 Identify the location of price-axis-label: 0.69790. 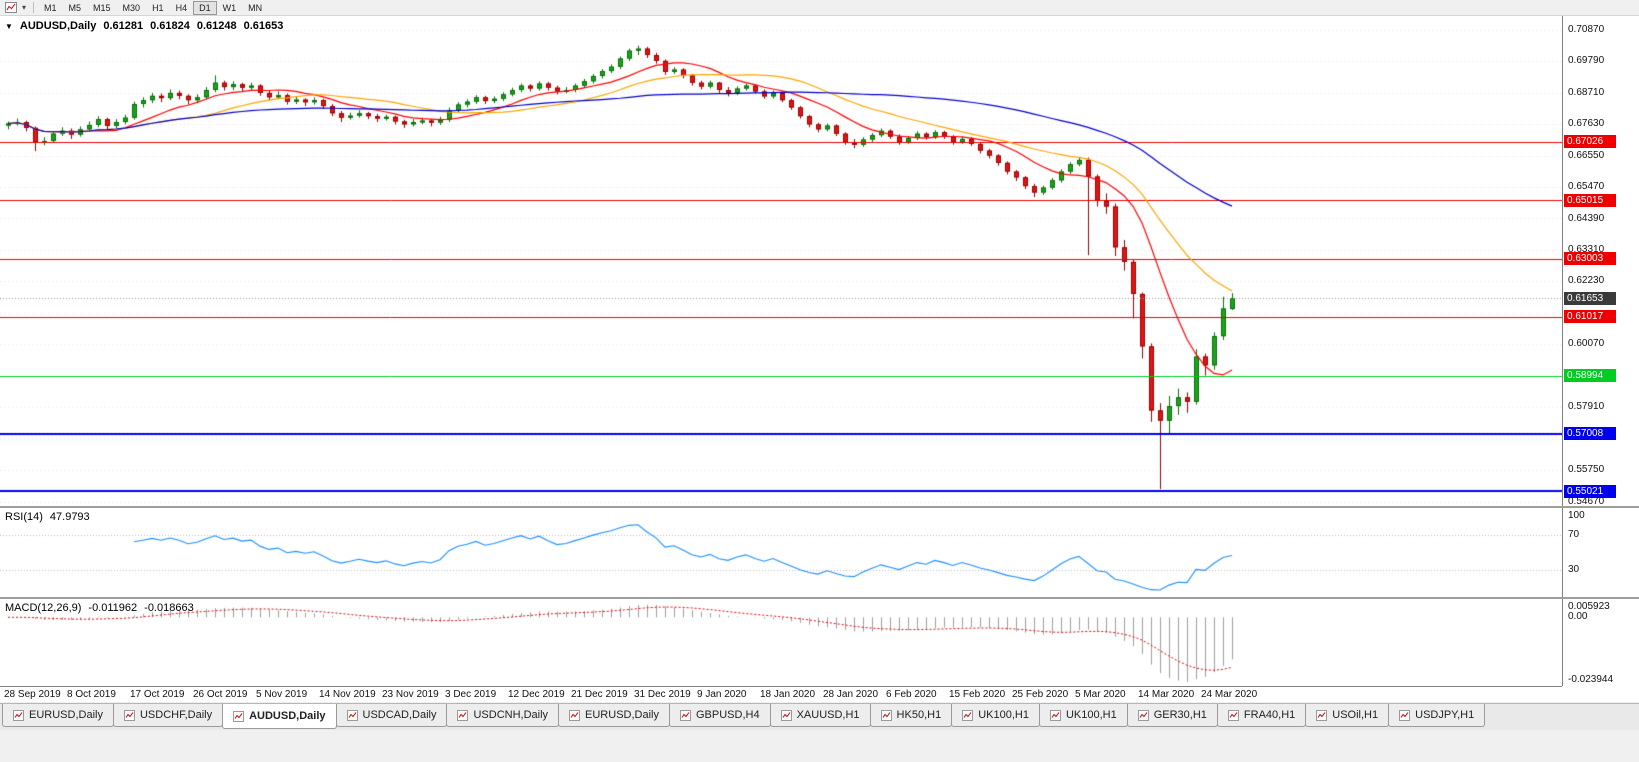
(1586, 61).